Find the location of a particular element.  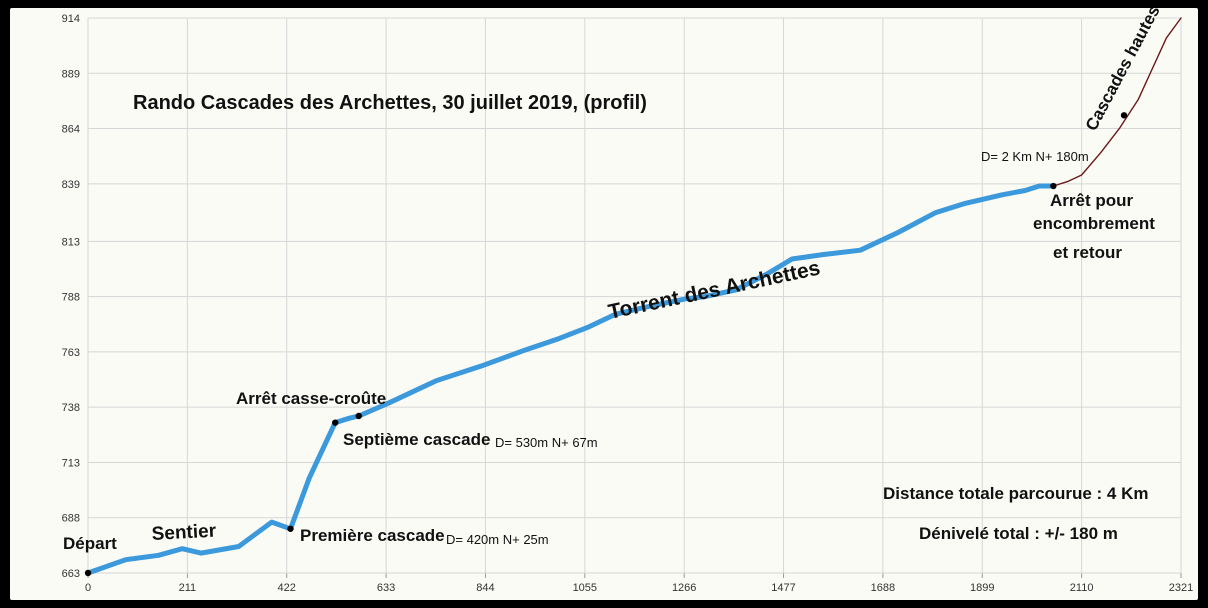

y-tick-label: 914 is located at coordinates (71, 19).